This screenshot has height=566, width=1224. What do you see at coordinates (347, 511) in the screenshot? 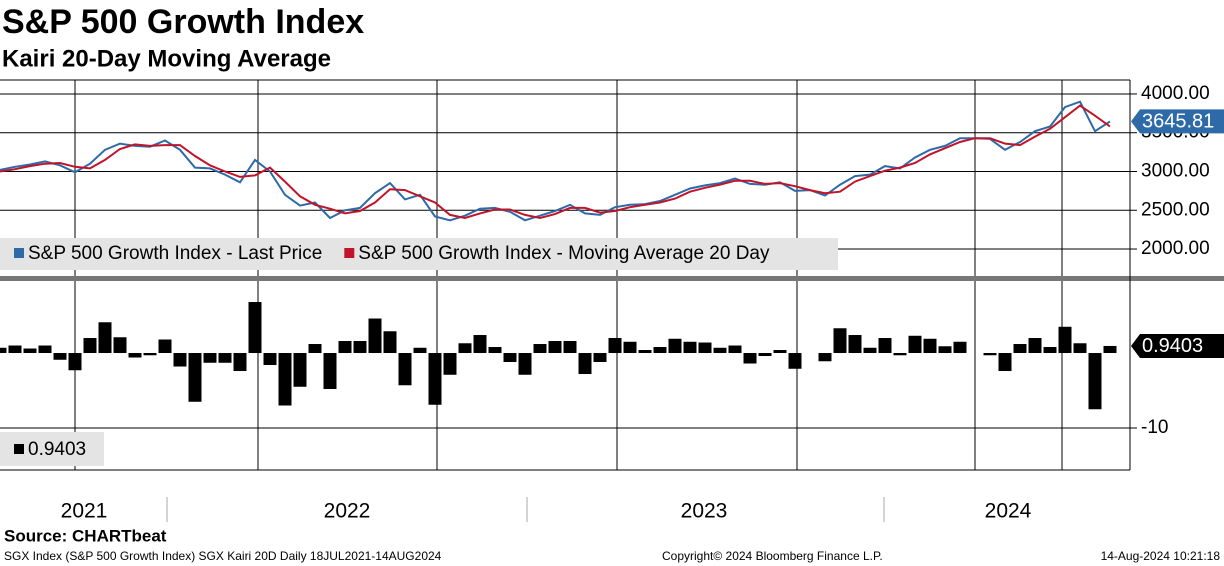
I see `x-tick-label: 2022` at bounding box center [347, 511].